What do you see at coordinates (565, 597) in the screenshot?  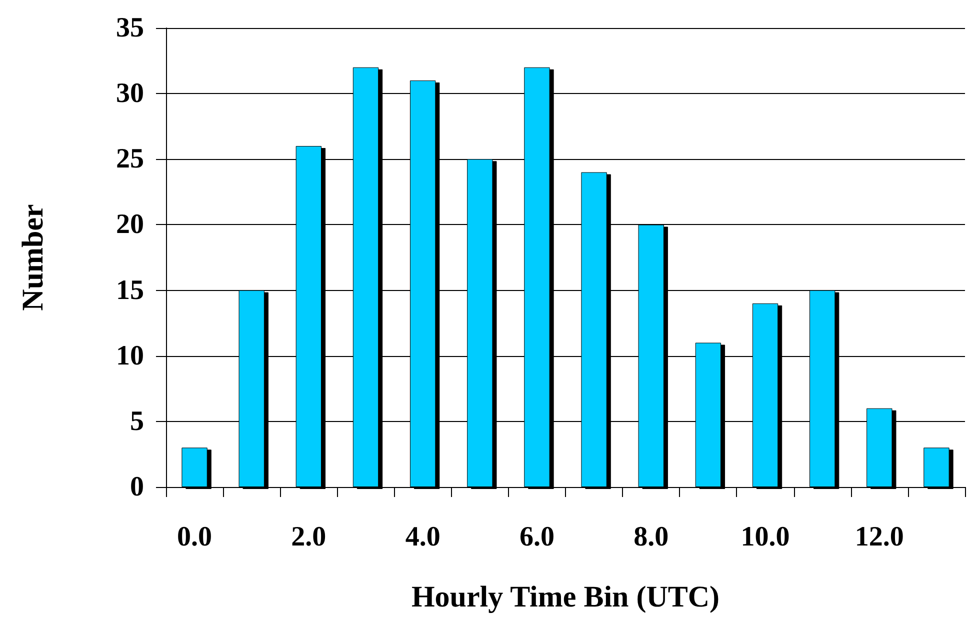 I see `x-axis-title: Hourly Time Bin (UTC)` at bounding box center [565, 597].